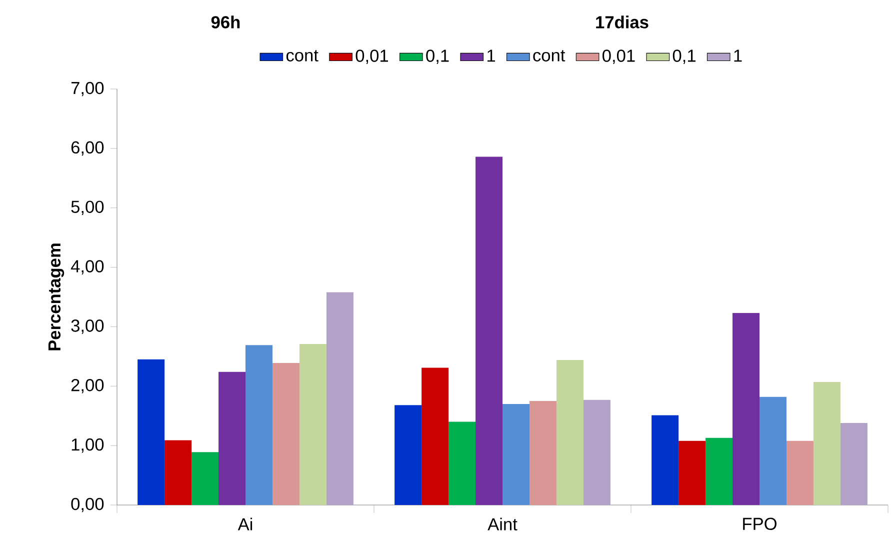  Describe the element at coordinates (87, 505) in the screenshot. I see `y-tick-label: 0,00` at that location.